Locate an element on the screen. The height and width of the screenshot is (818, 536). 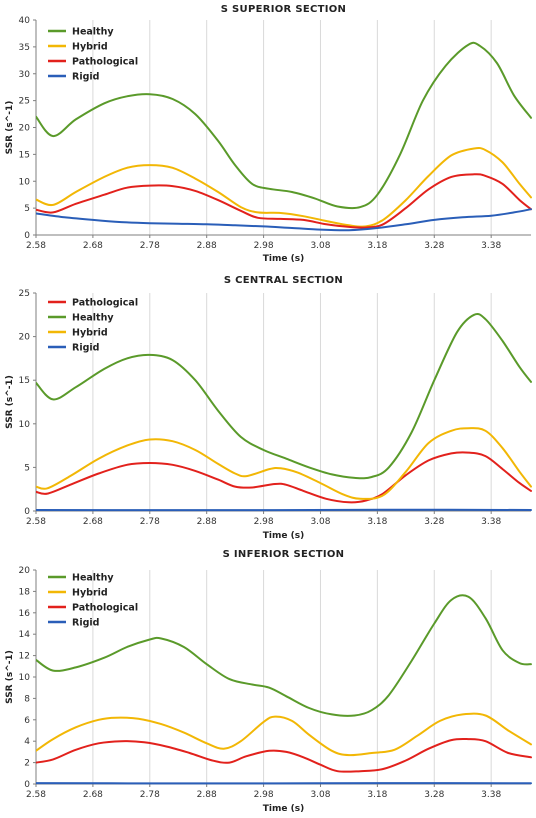
chart-1-series-pathological-line is located at coordinates (284, 477).